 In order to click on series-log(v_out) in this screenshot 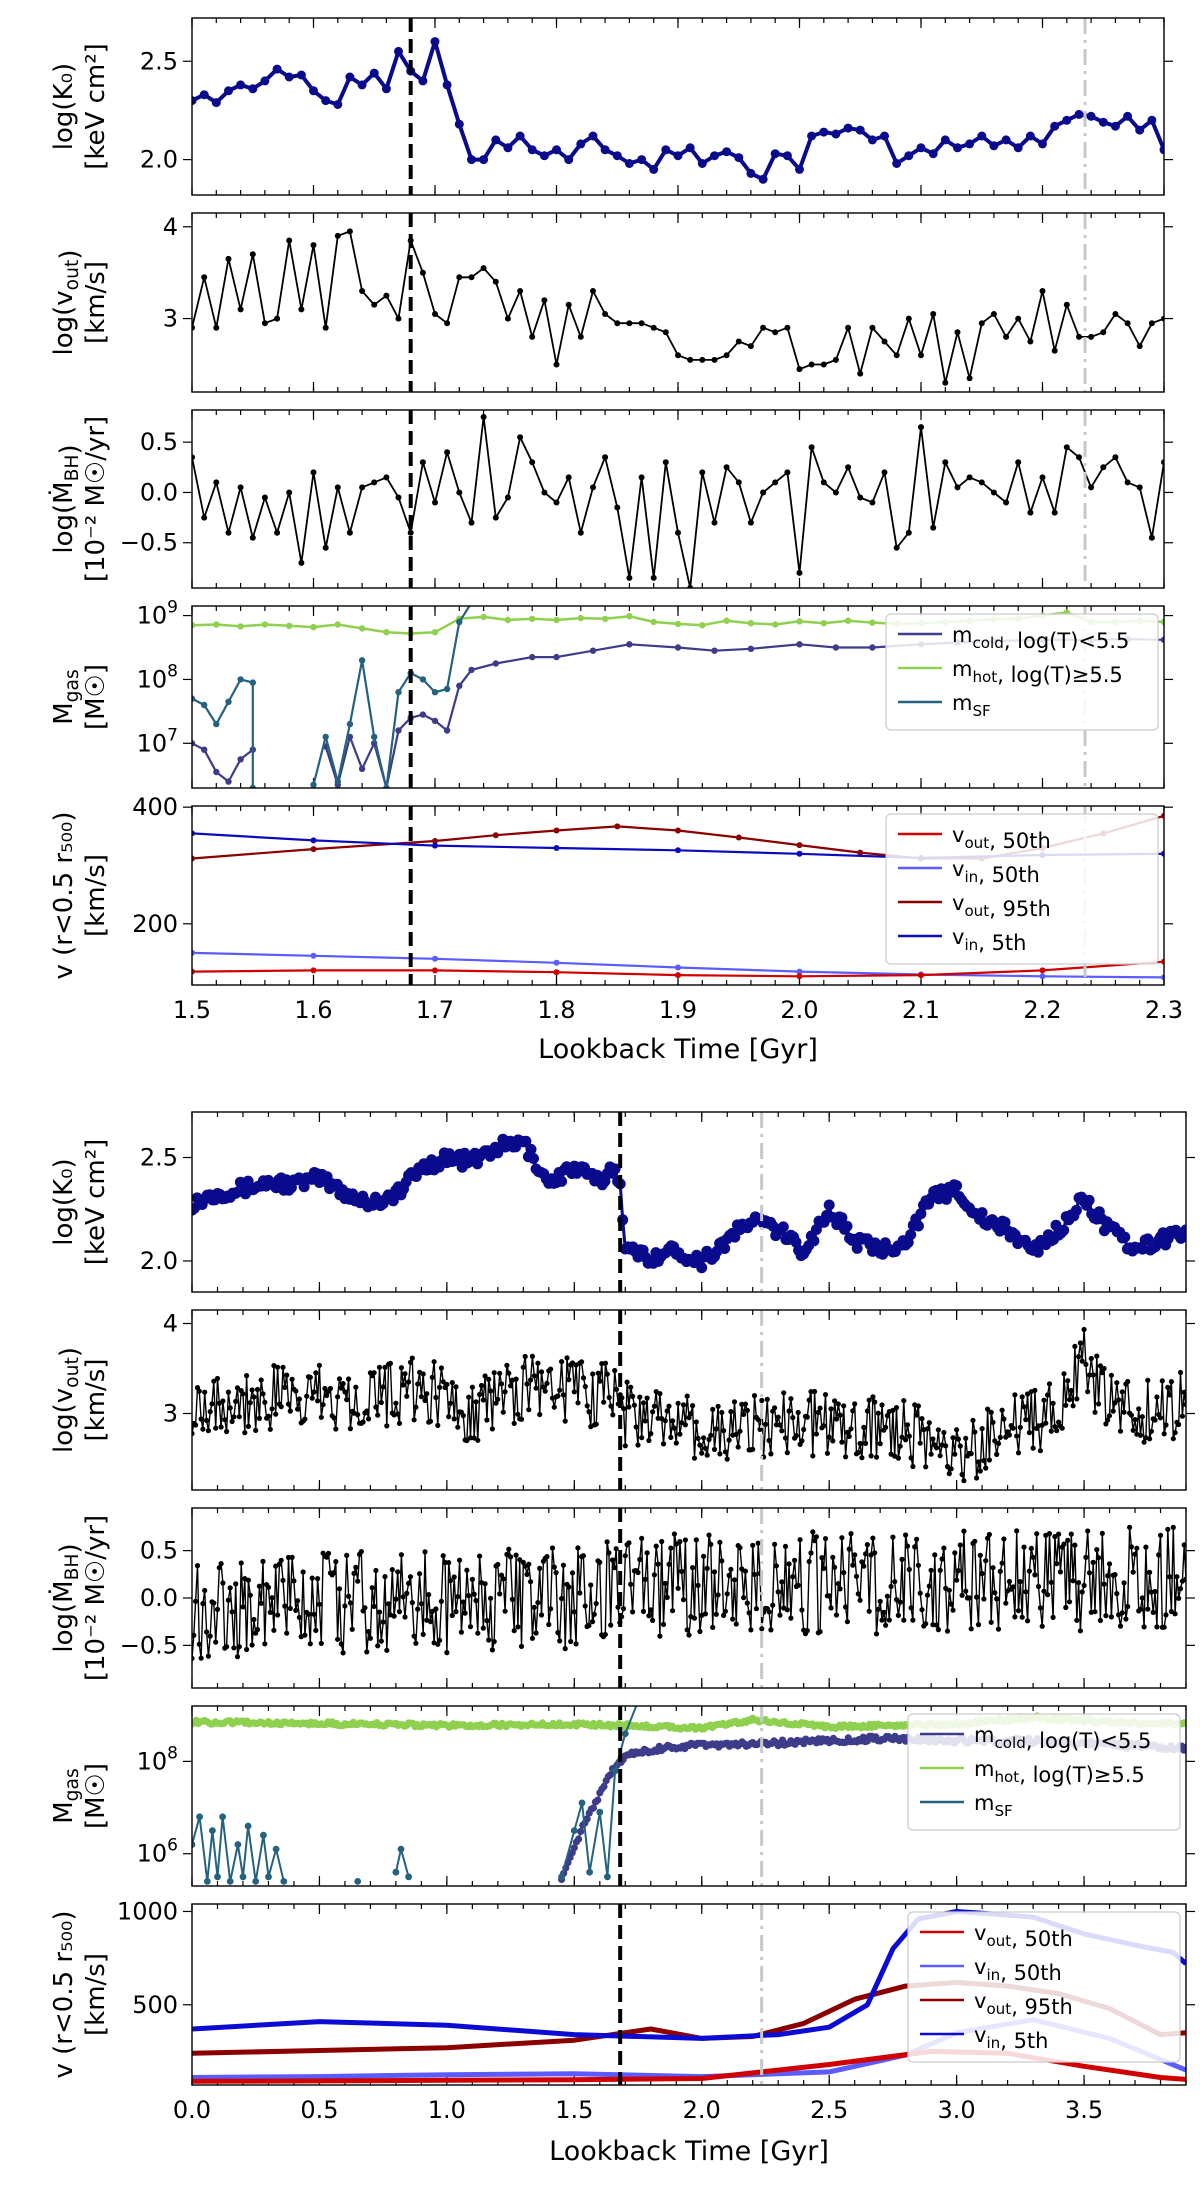, I will do `click(678, 307)`.